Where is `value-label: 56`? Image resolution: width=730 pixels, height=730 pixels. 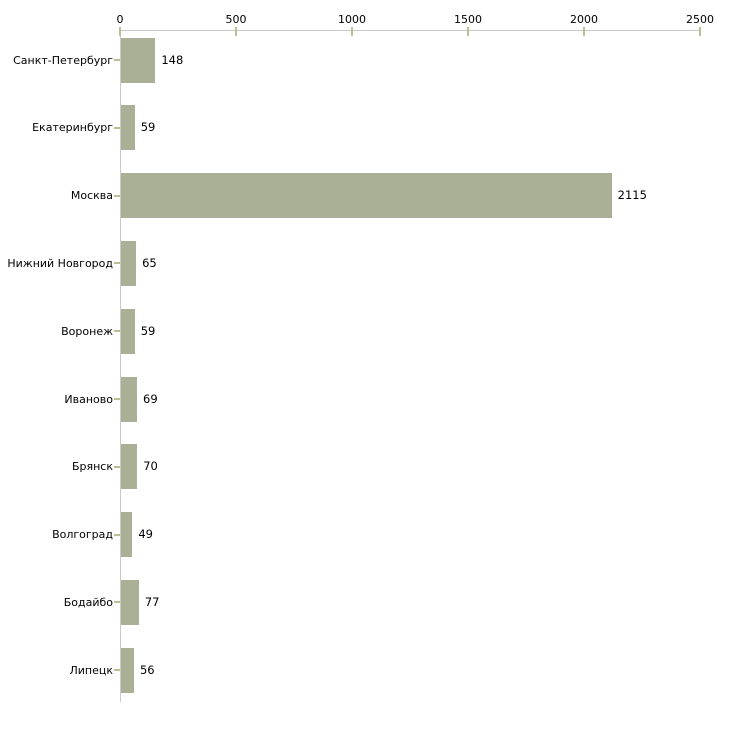
value-label: 56 is located at coordinates (147, 669).